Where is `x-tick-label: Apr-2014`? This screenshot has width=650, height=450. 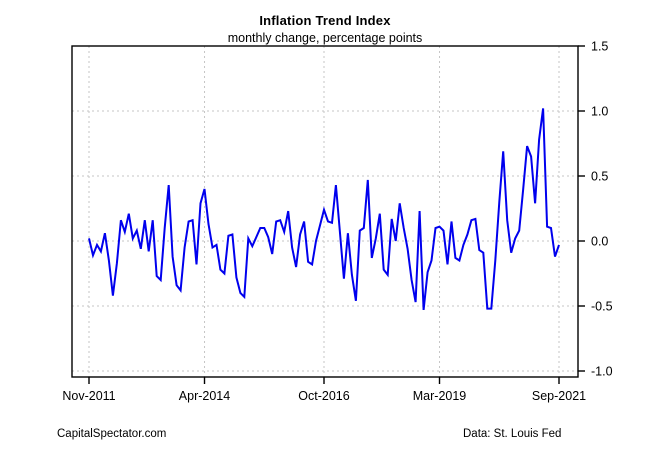
x-tick-label: Apr-2014 is located at coordinates (204, 396).